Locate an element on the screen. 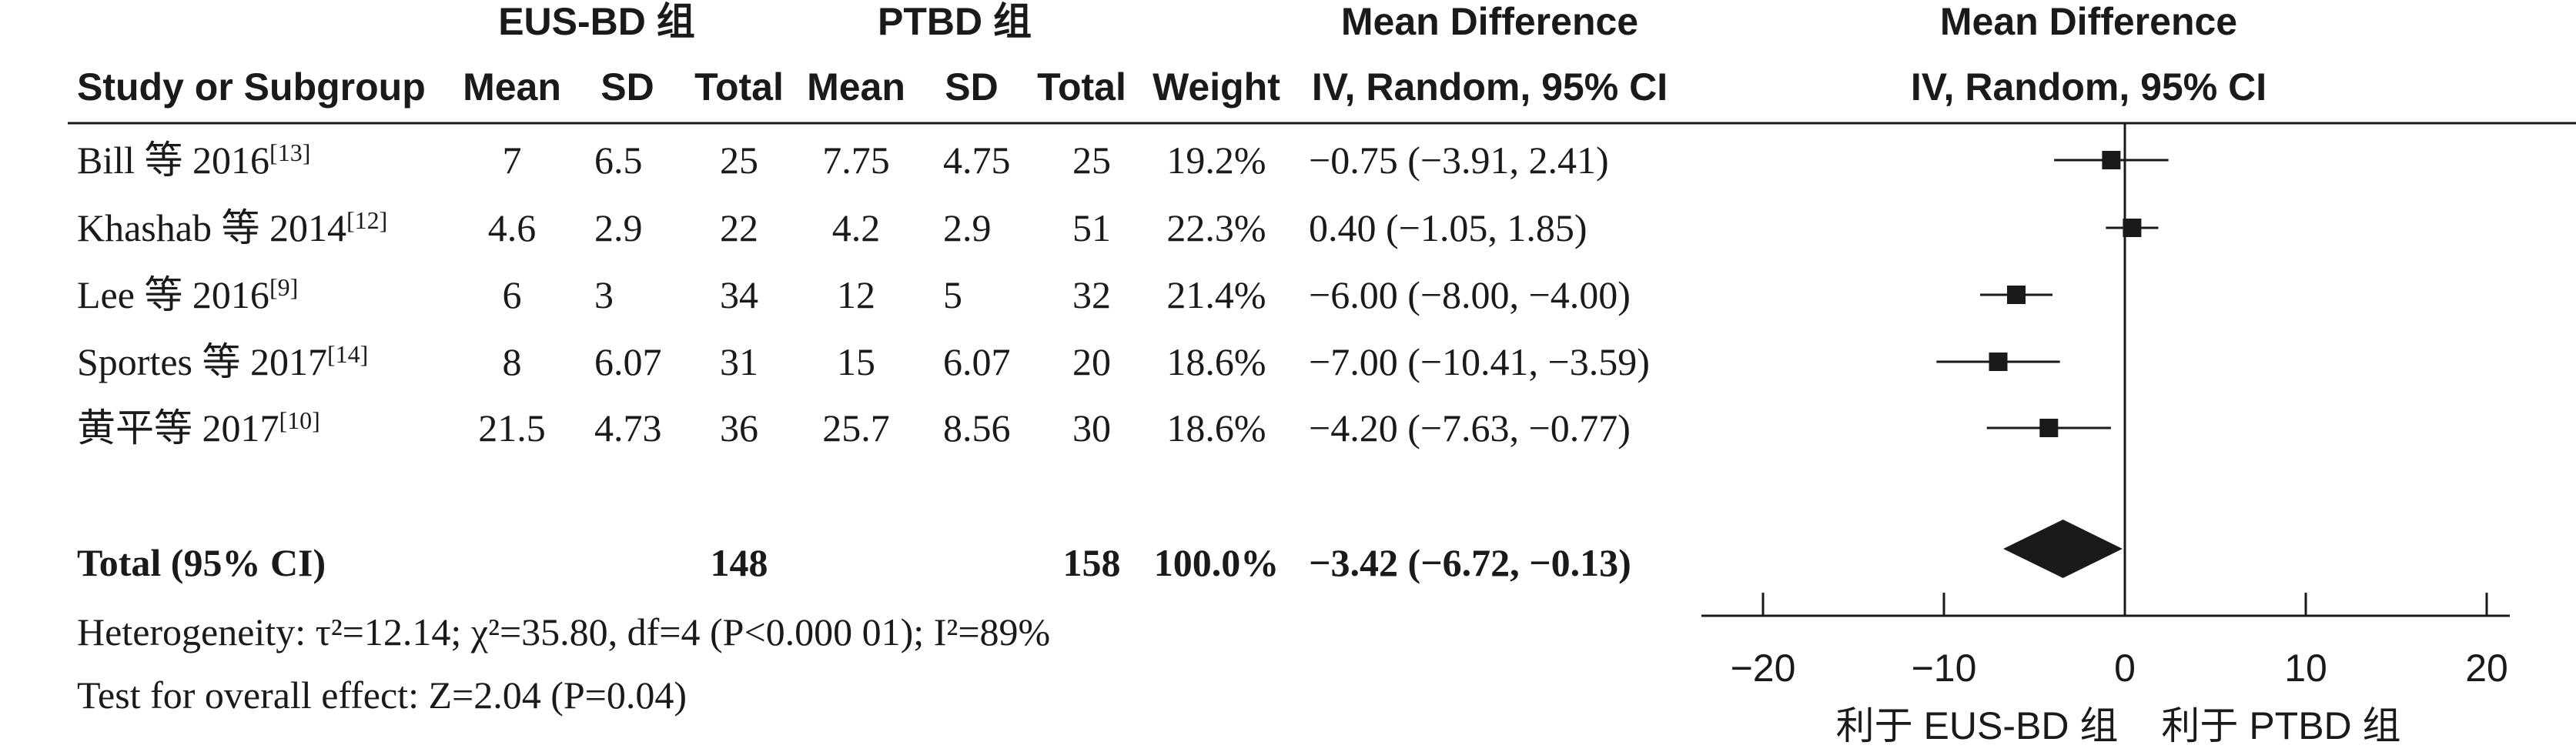  cell-total1: 36 is located at coordinates (739, 428).